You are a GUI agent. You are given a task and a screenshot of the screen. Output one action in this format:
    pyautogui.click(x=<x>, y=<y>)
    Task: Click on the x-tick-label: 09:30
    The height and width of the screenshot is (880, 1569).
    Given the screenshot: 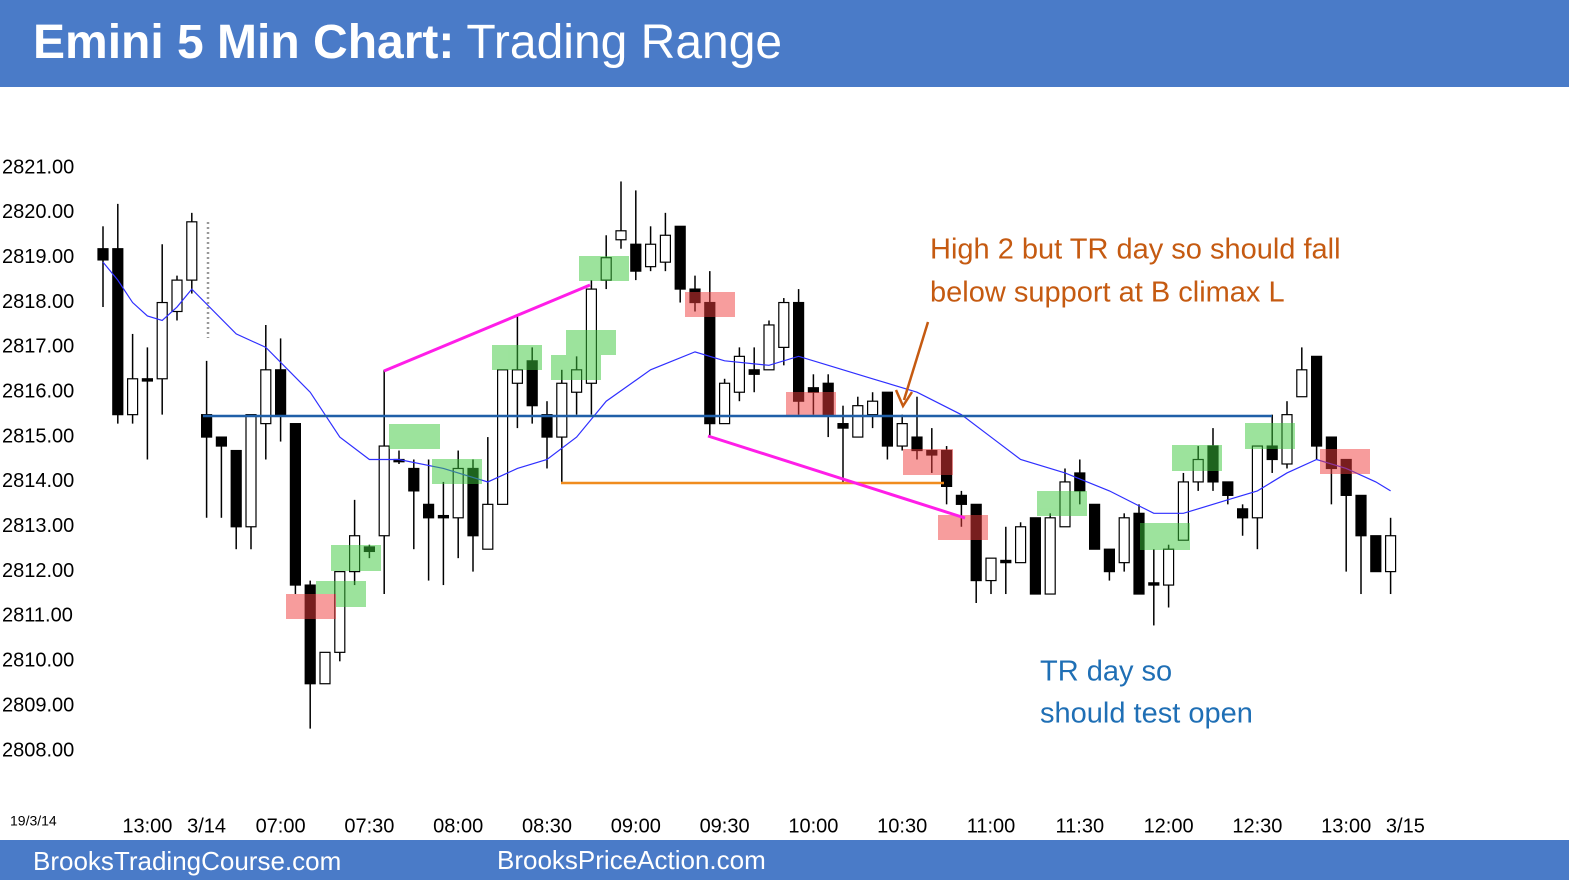 What is the action you would take?
    pyautogui.click(x=725, y=826)
    